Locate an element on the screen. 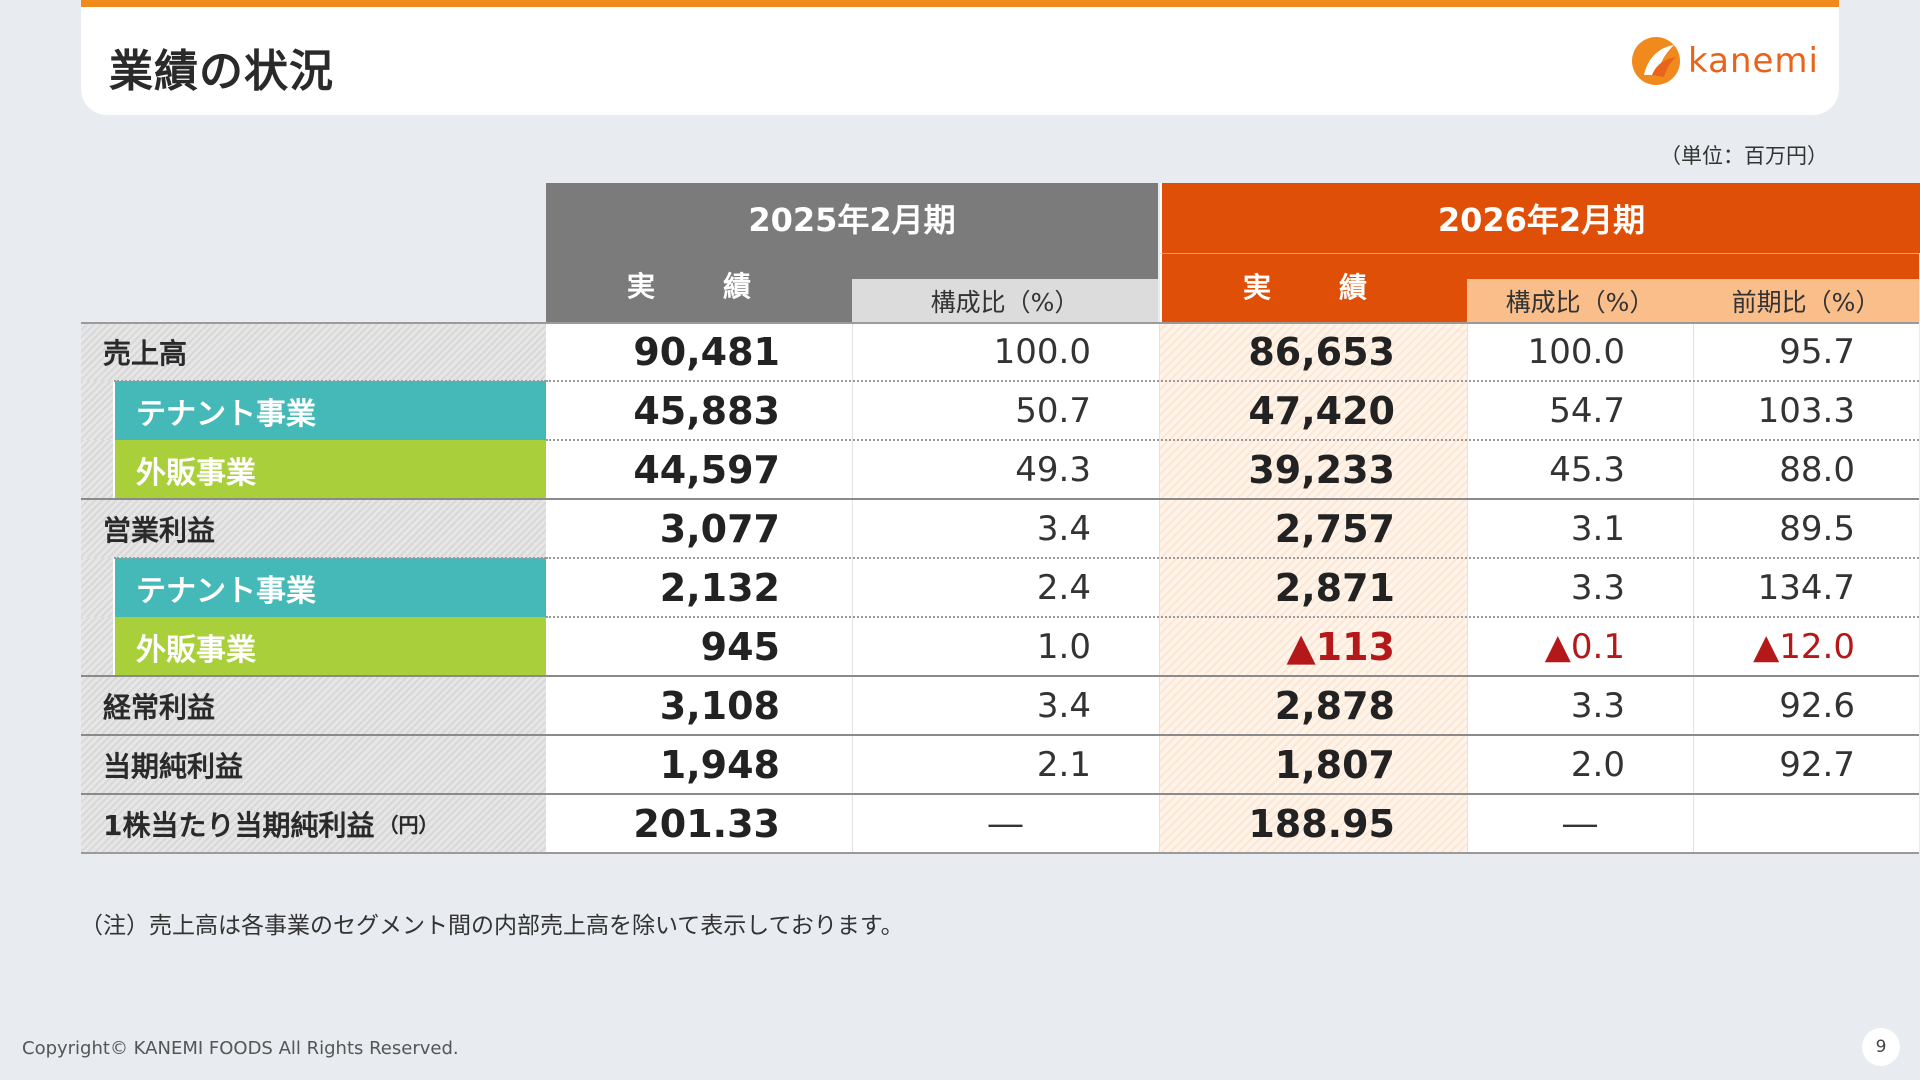 The width and height of the screenshot is (1920, 1080). table-row-op-wholesale: 外販事業 945 1.0 ▲113 ▲0.1 ▲12.0 is located at coordinates (1000, 646).